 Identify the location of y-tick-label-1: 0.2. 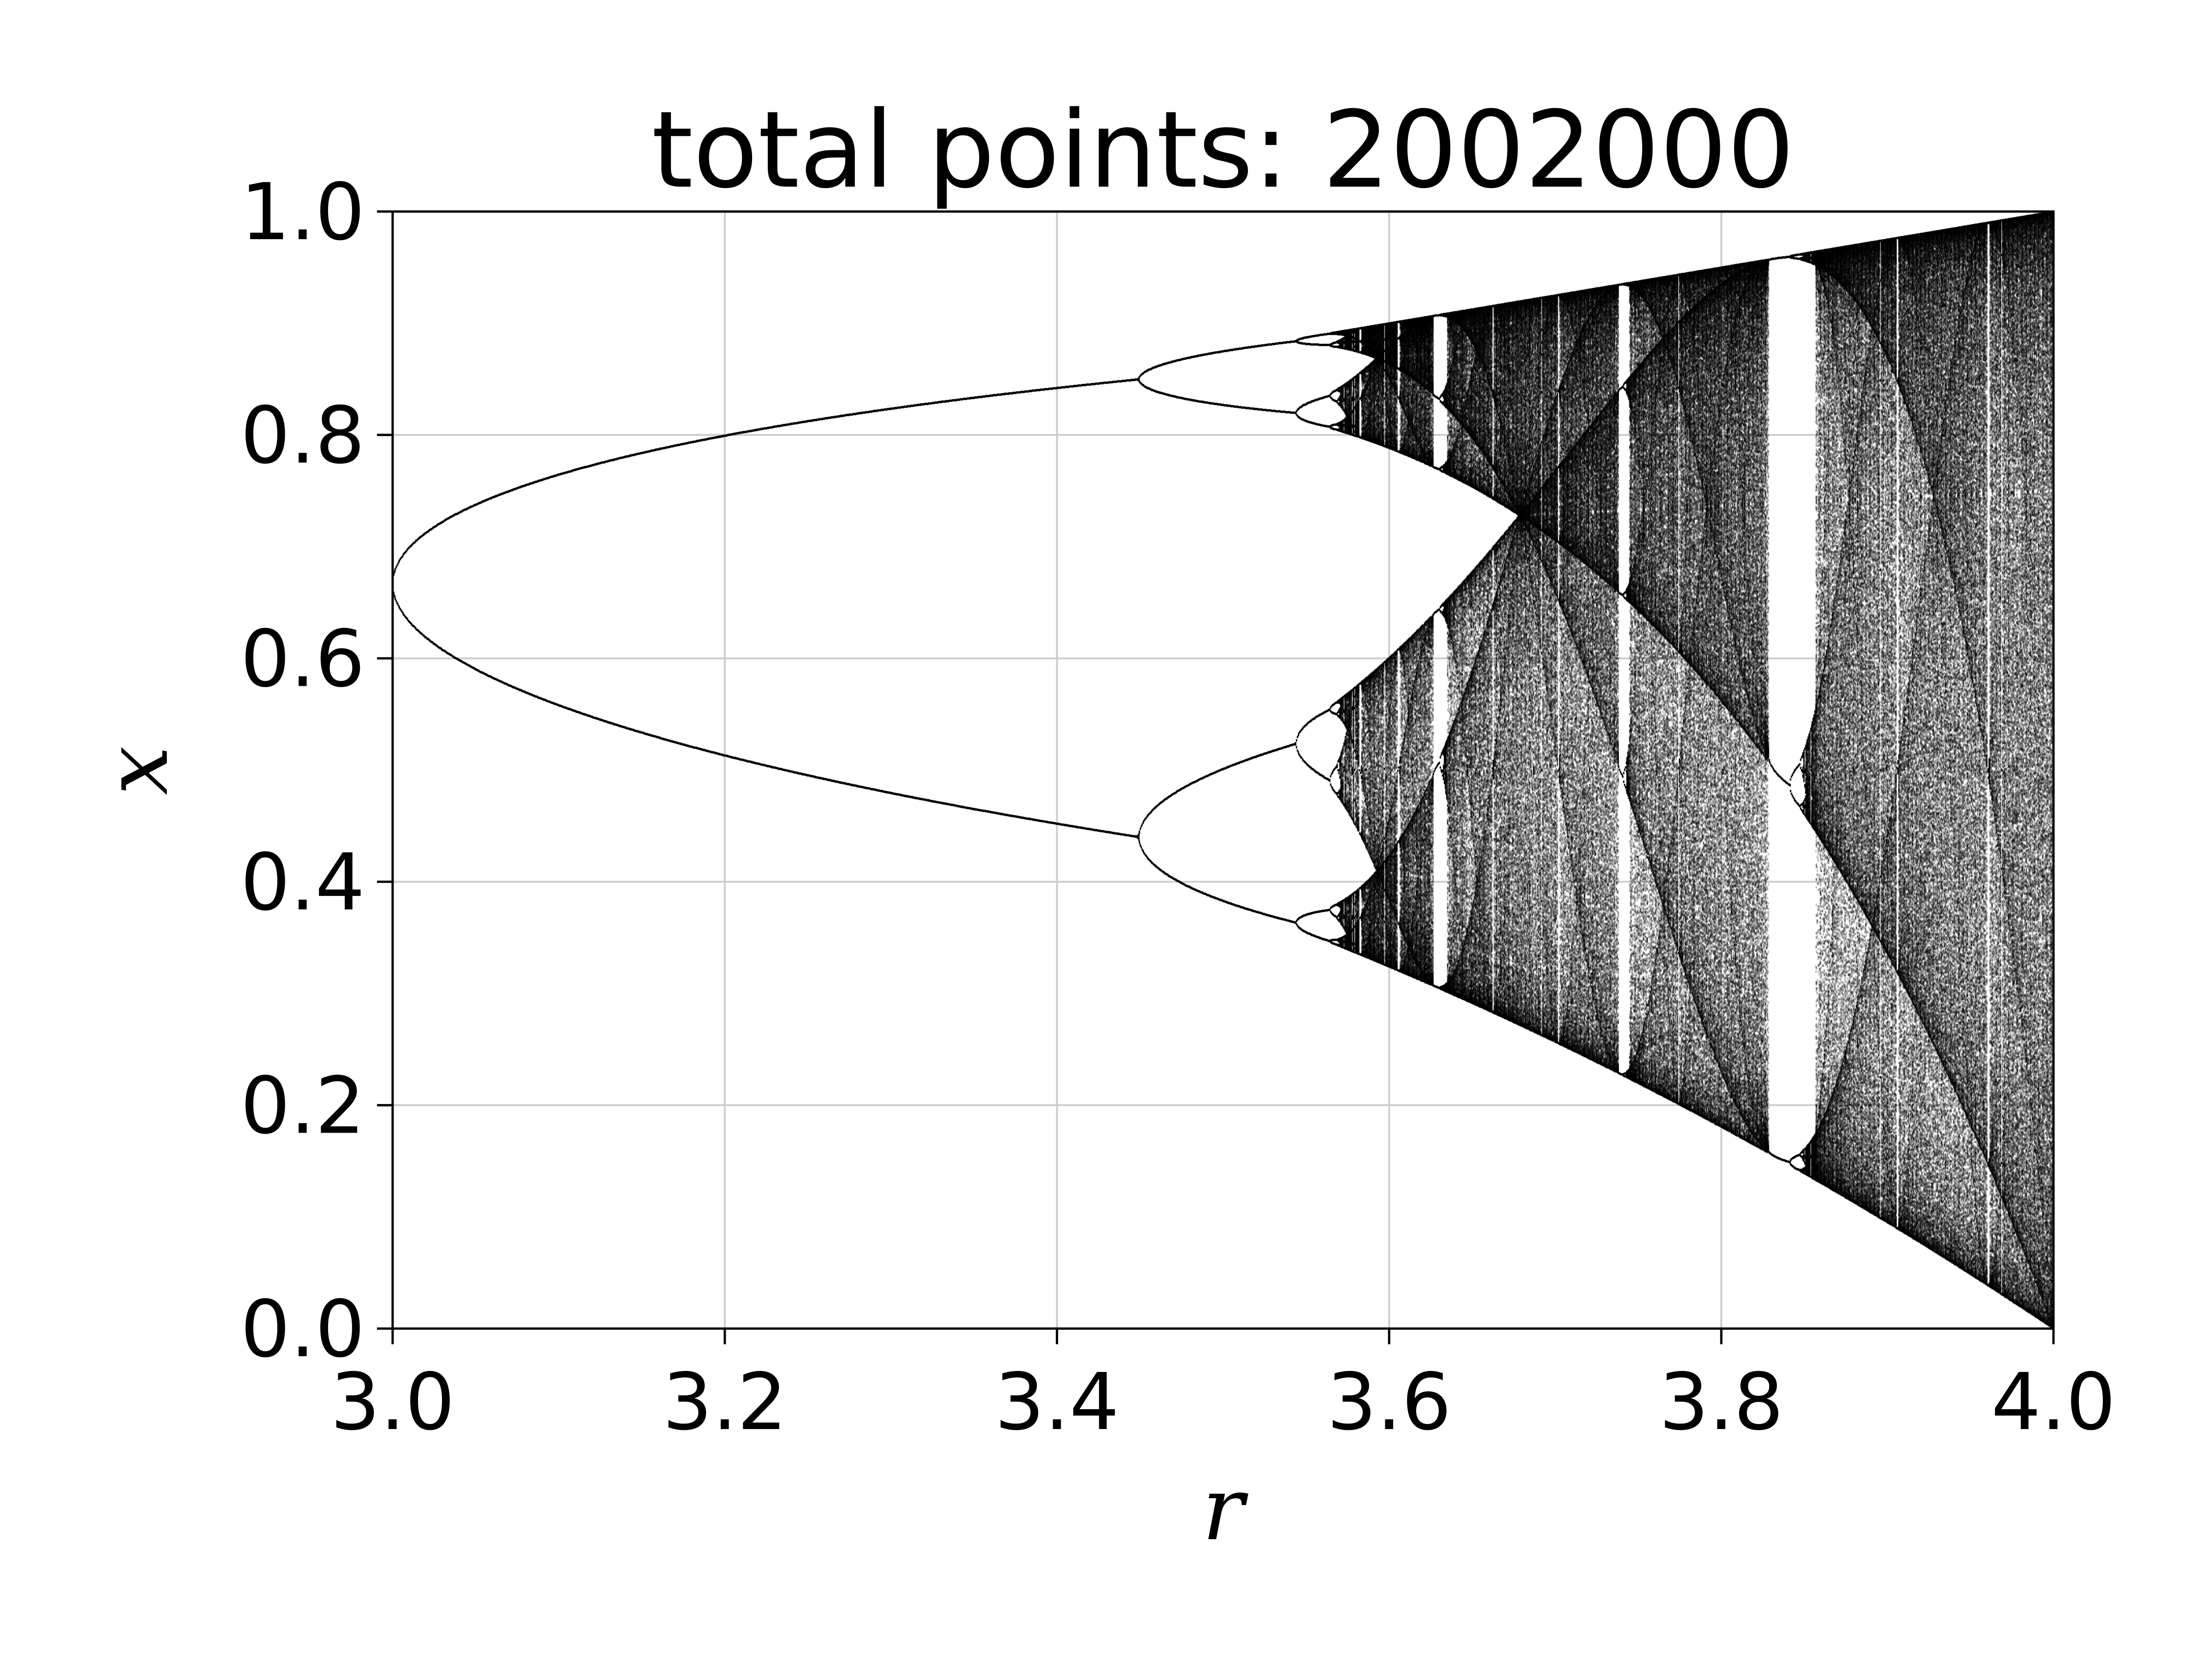
(303, 1106).